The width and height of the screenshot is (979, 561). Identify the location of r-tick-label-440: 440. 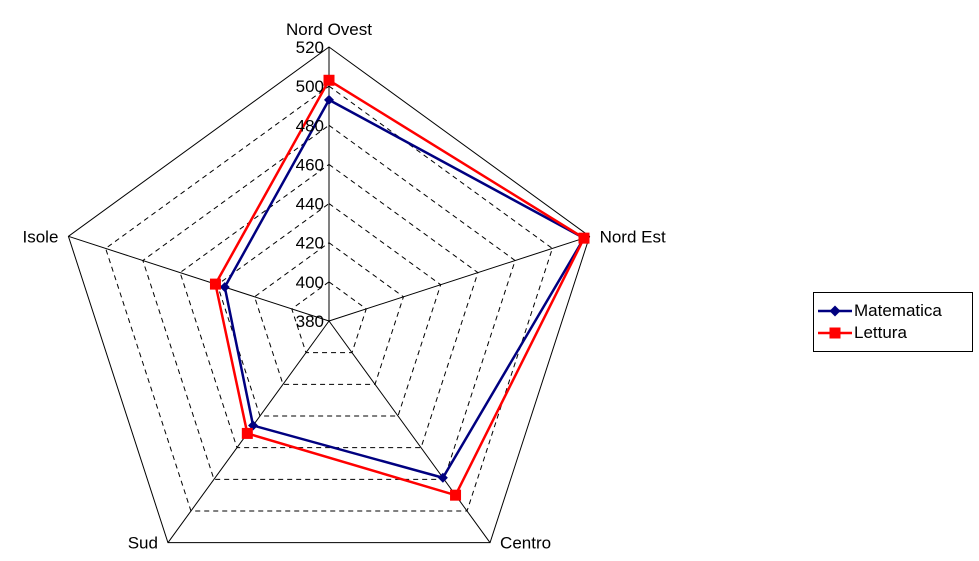
(310, 204).